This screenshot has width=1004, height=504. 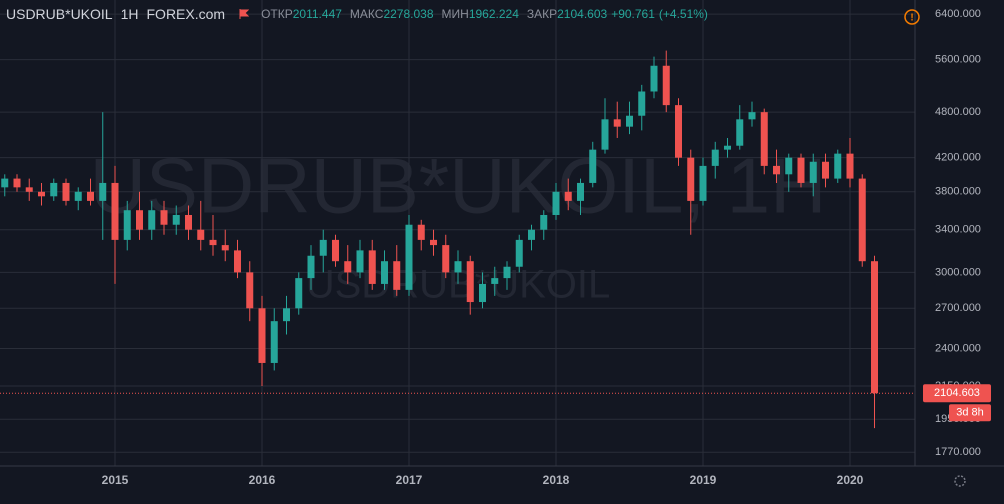 I want to click on open-label: ОТКР, so click(x=277, y=14).